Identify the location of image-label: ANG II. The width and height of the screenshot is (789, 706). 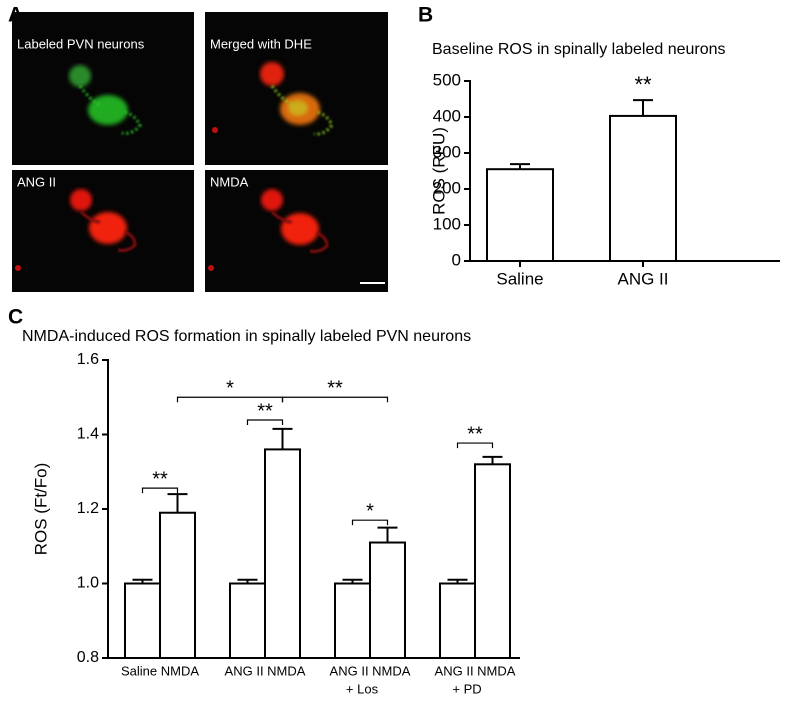
(36, 181).